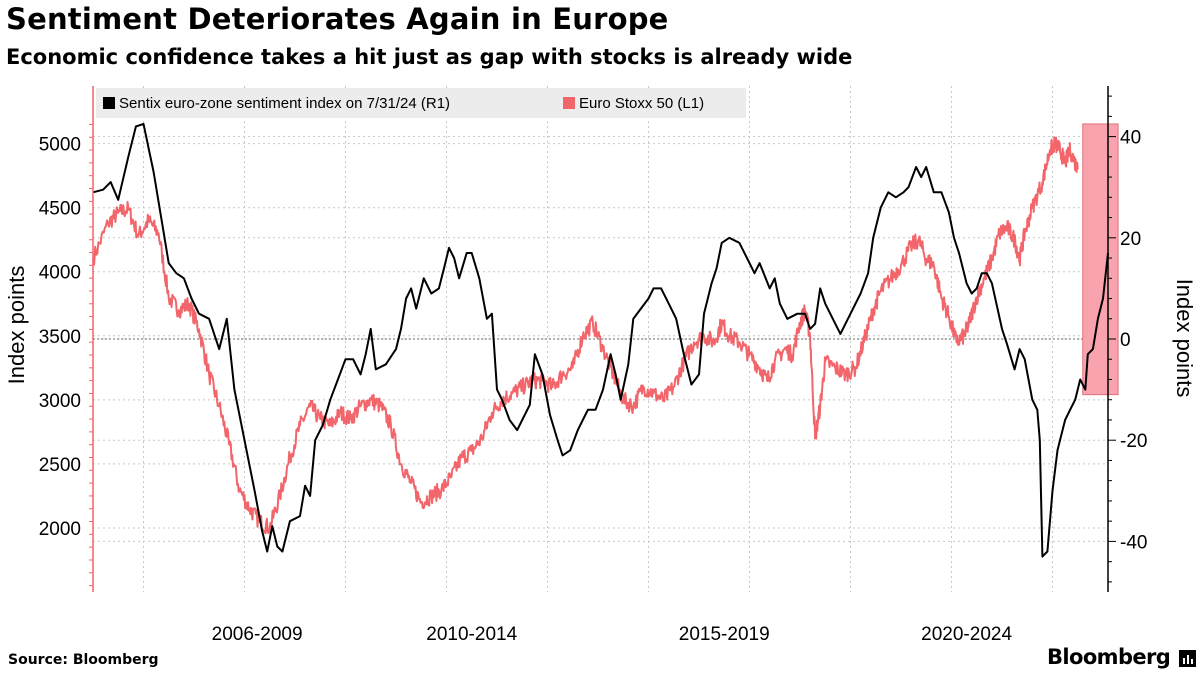  Describe the element at coordinates (1133, 542) in the screenshot. I see `right-axis-tick-label: -40` at that location.